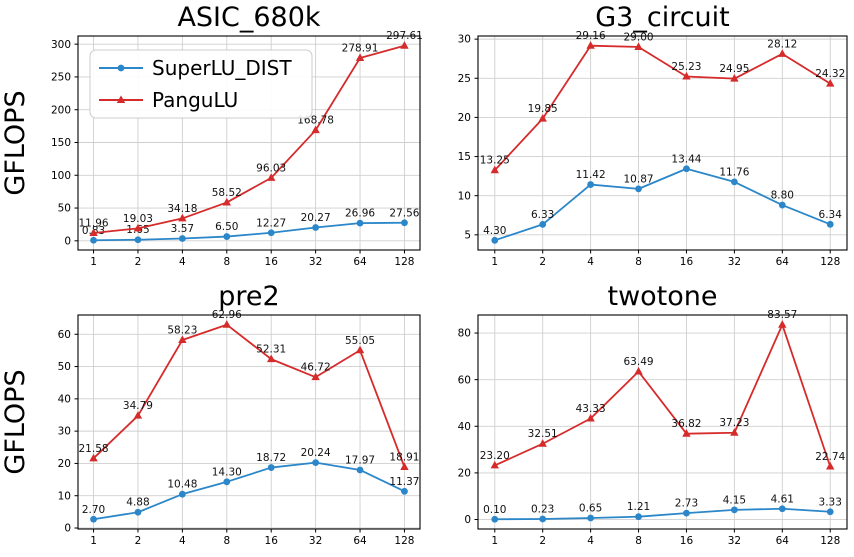 The image size is (854, 557). Describe the element at coordinates (249, 231) in the screenshot. I see `series-line-superlu_dist` at that location.